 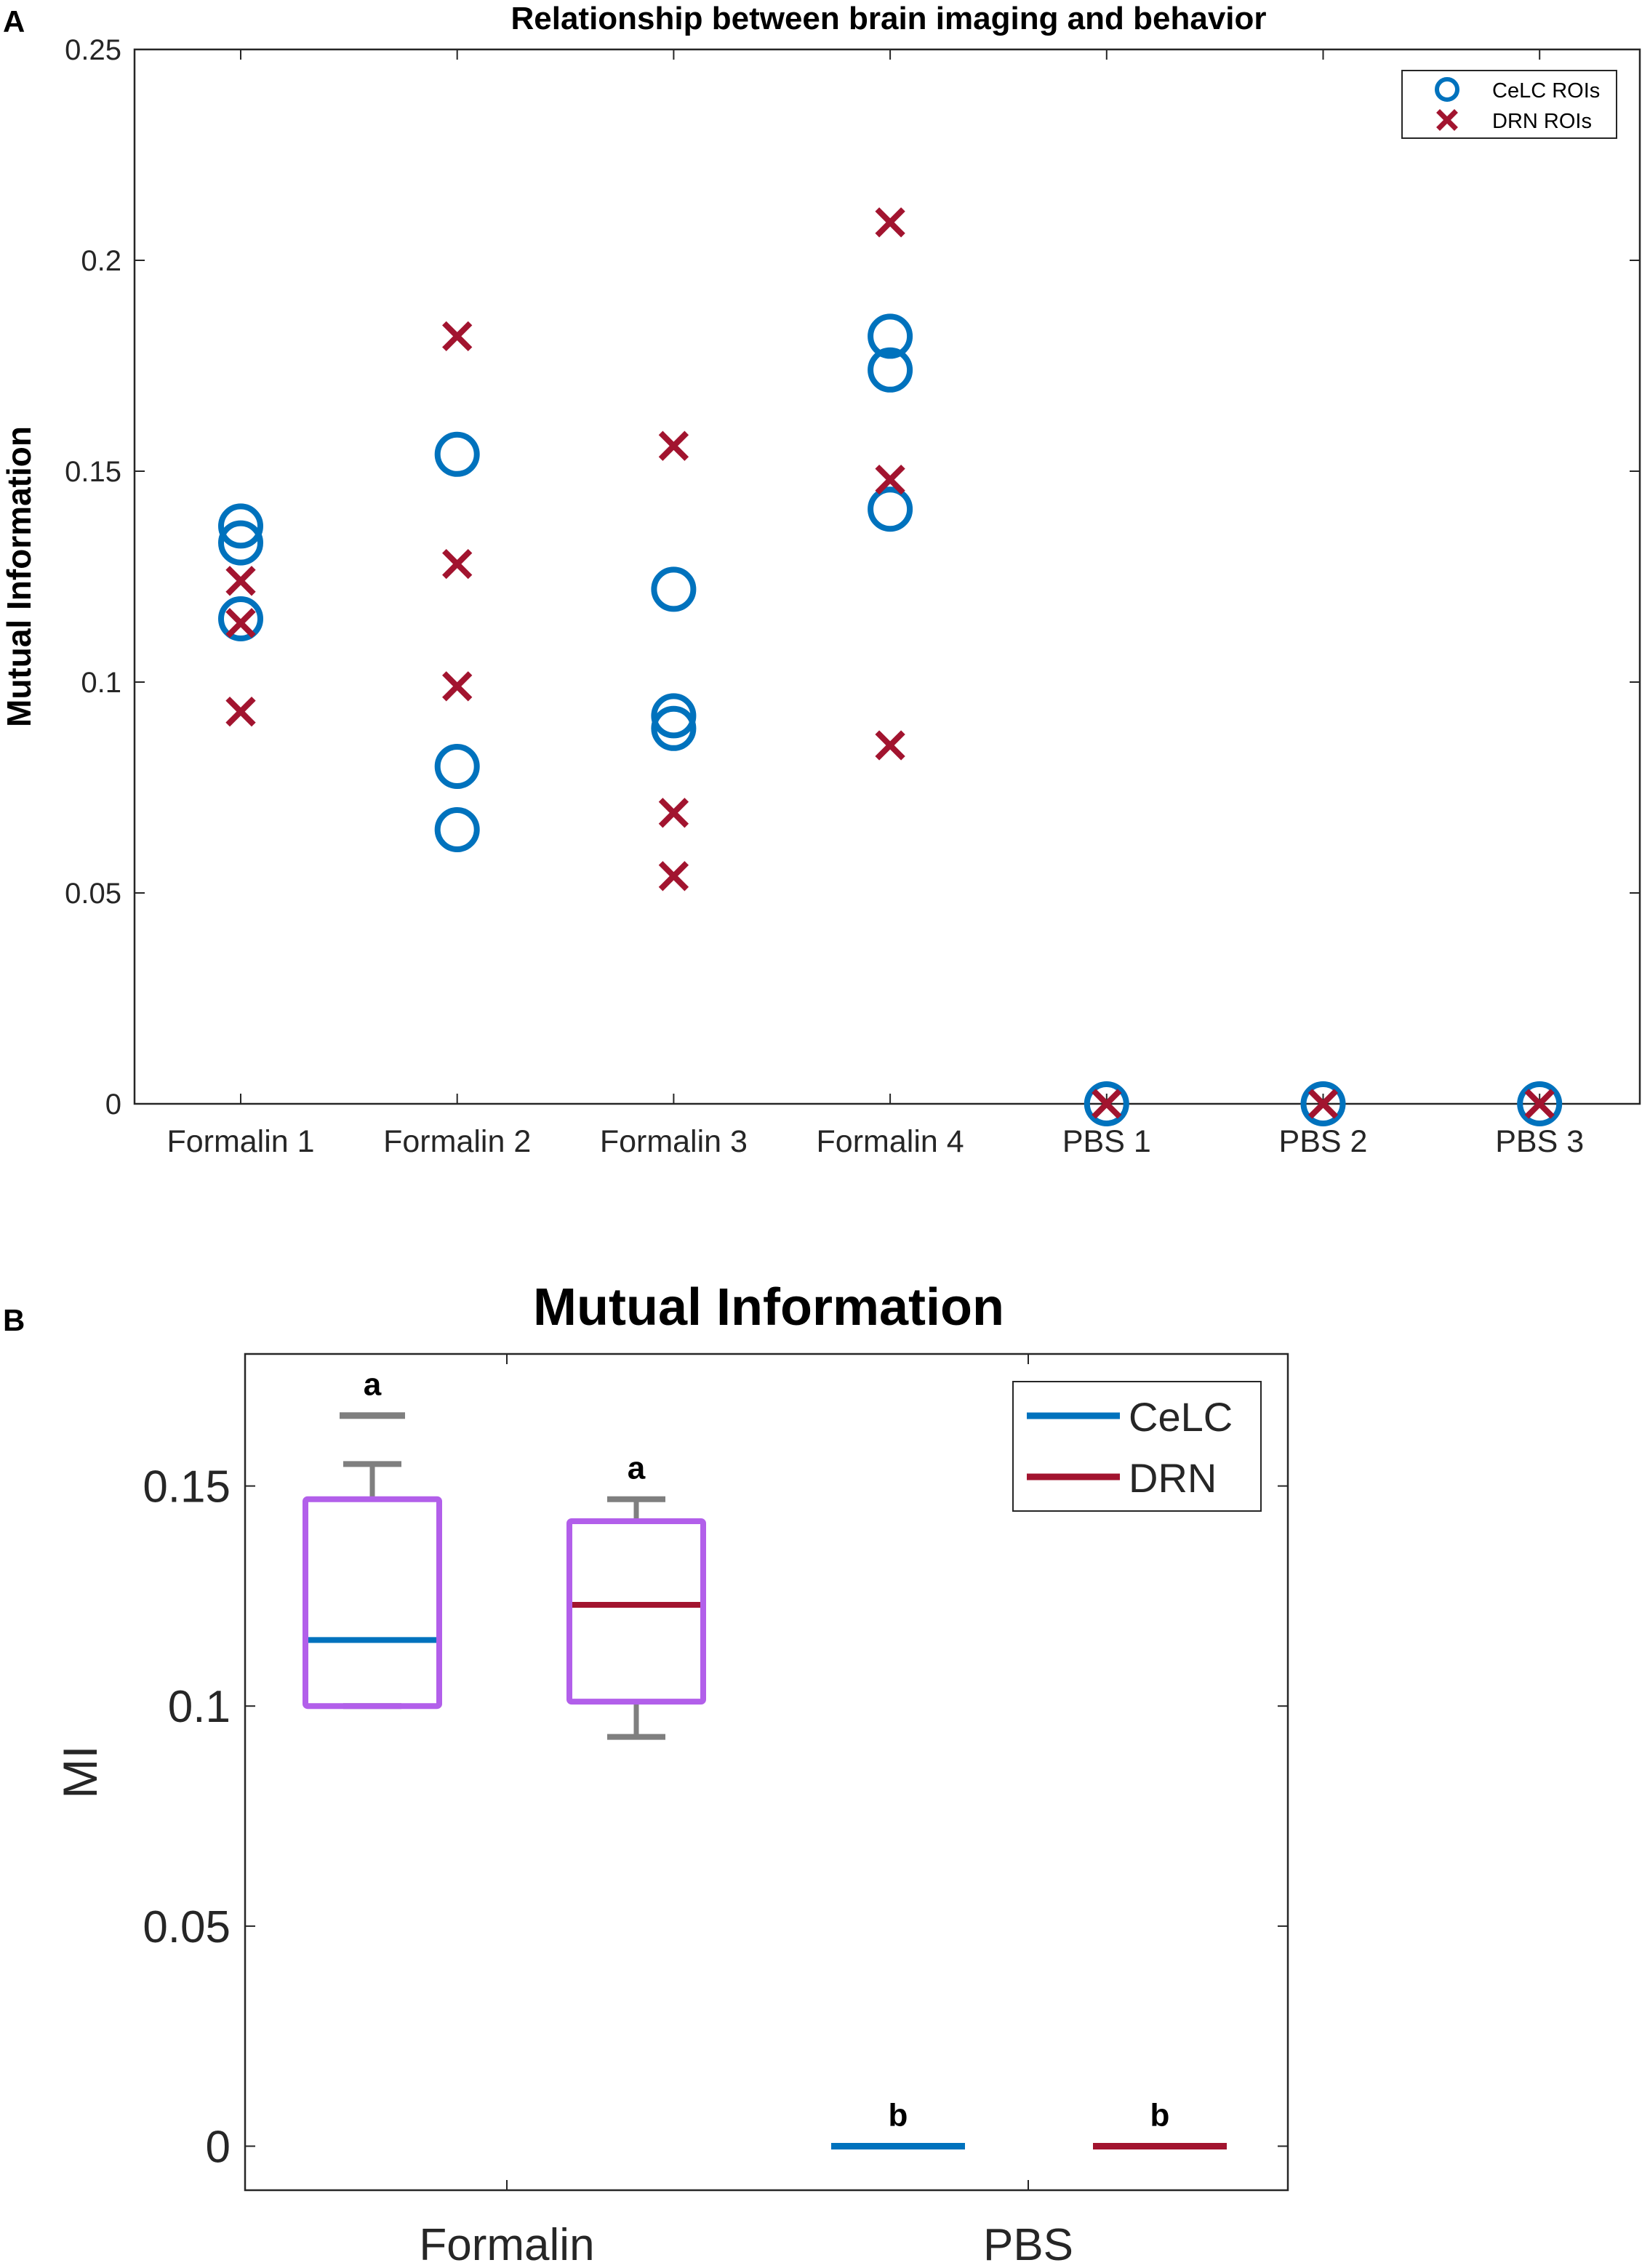 What do you see at coordinates (768, 1307) in the screenshot?
I see `panel-b-title: Mutual Information` at bounding box center [768, 1307].